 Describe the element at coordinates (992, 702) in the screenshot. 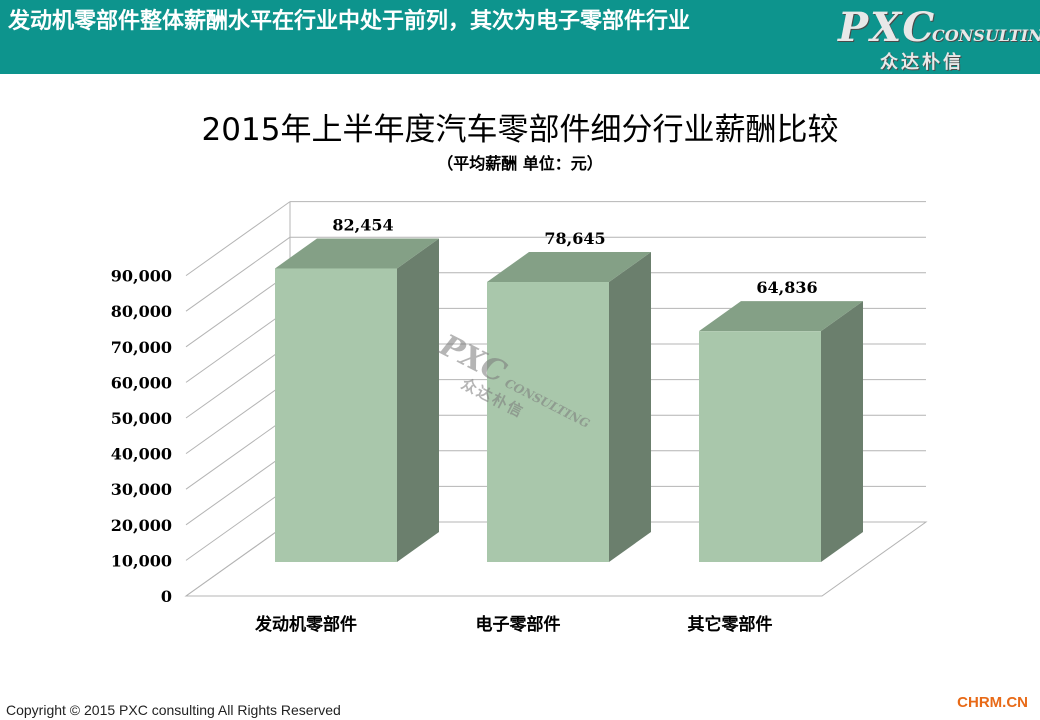

I see `site-mark: CHRM.CN` at that location.